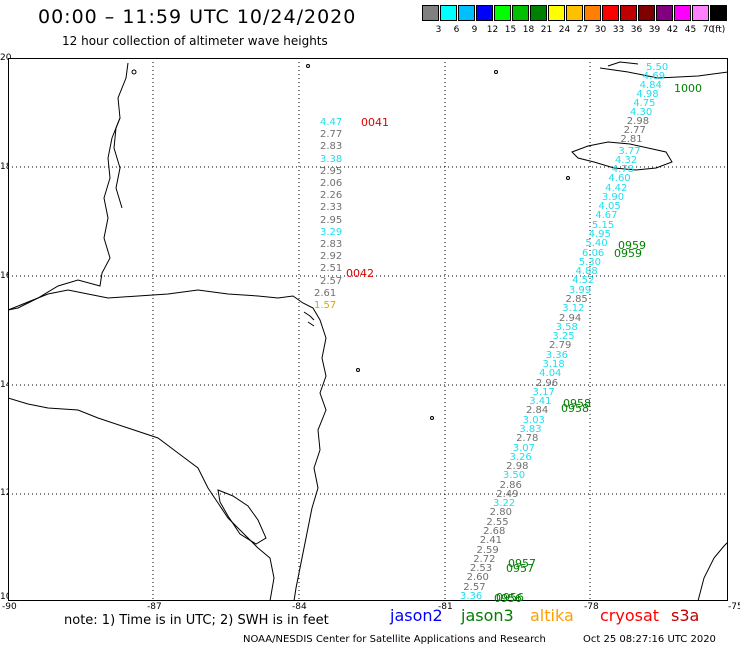  What do you see at coordinates (543, 392) in the screenshot?
I see `track-value: 3.17` at bounding box center [543, 392].